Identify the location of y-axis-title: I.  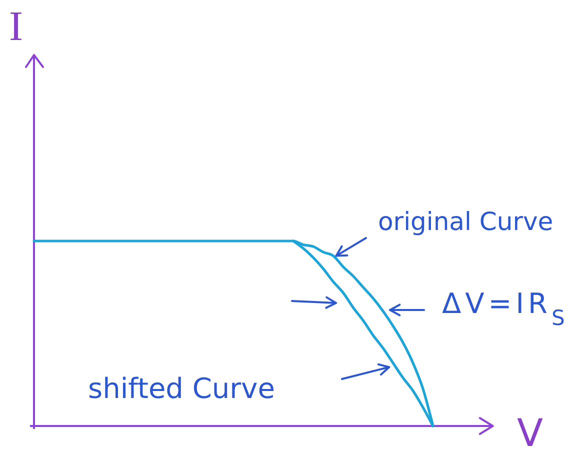
(16, 27).